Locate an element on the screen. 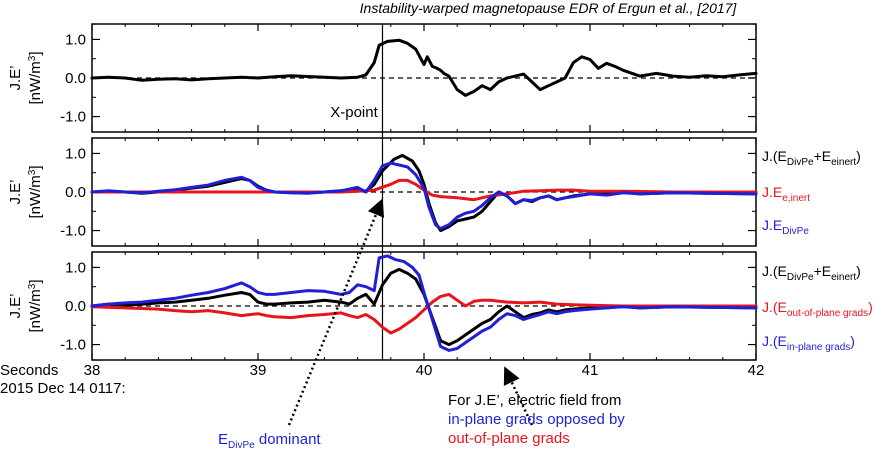 The height and width of the screenshot is (456, 896). panel-3-ylabel: J.E’ is located at coordinates (15, 305).